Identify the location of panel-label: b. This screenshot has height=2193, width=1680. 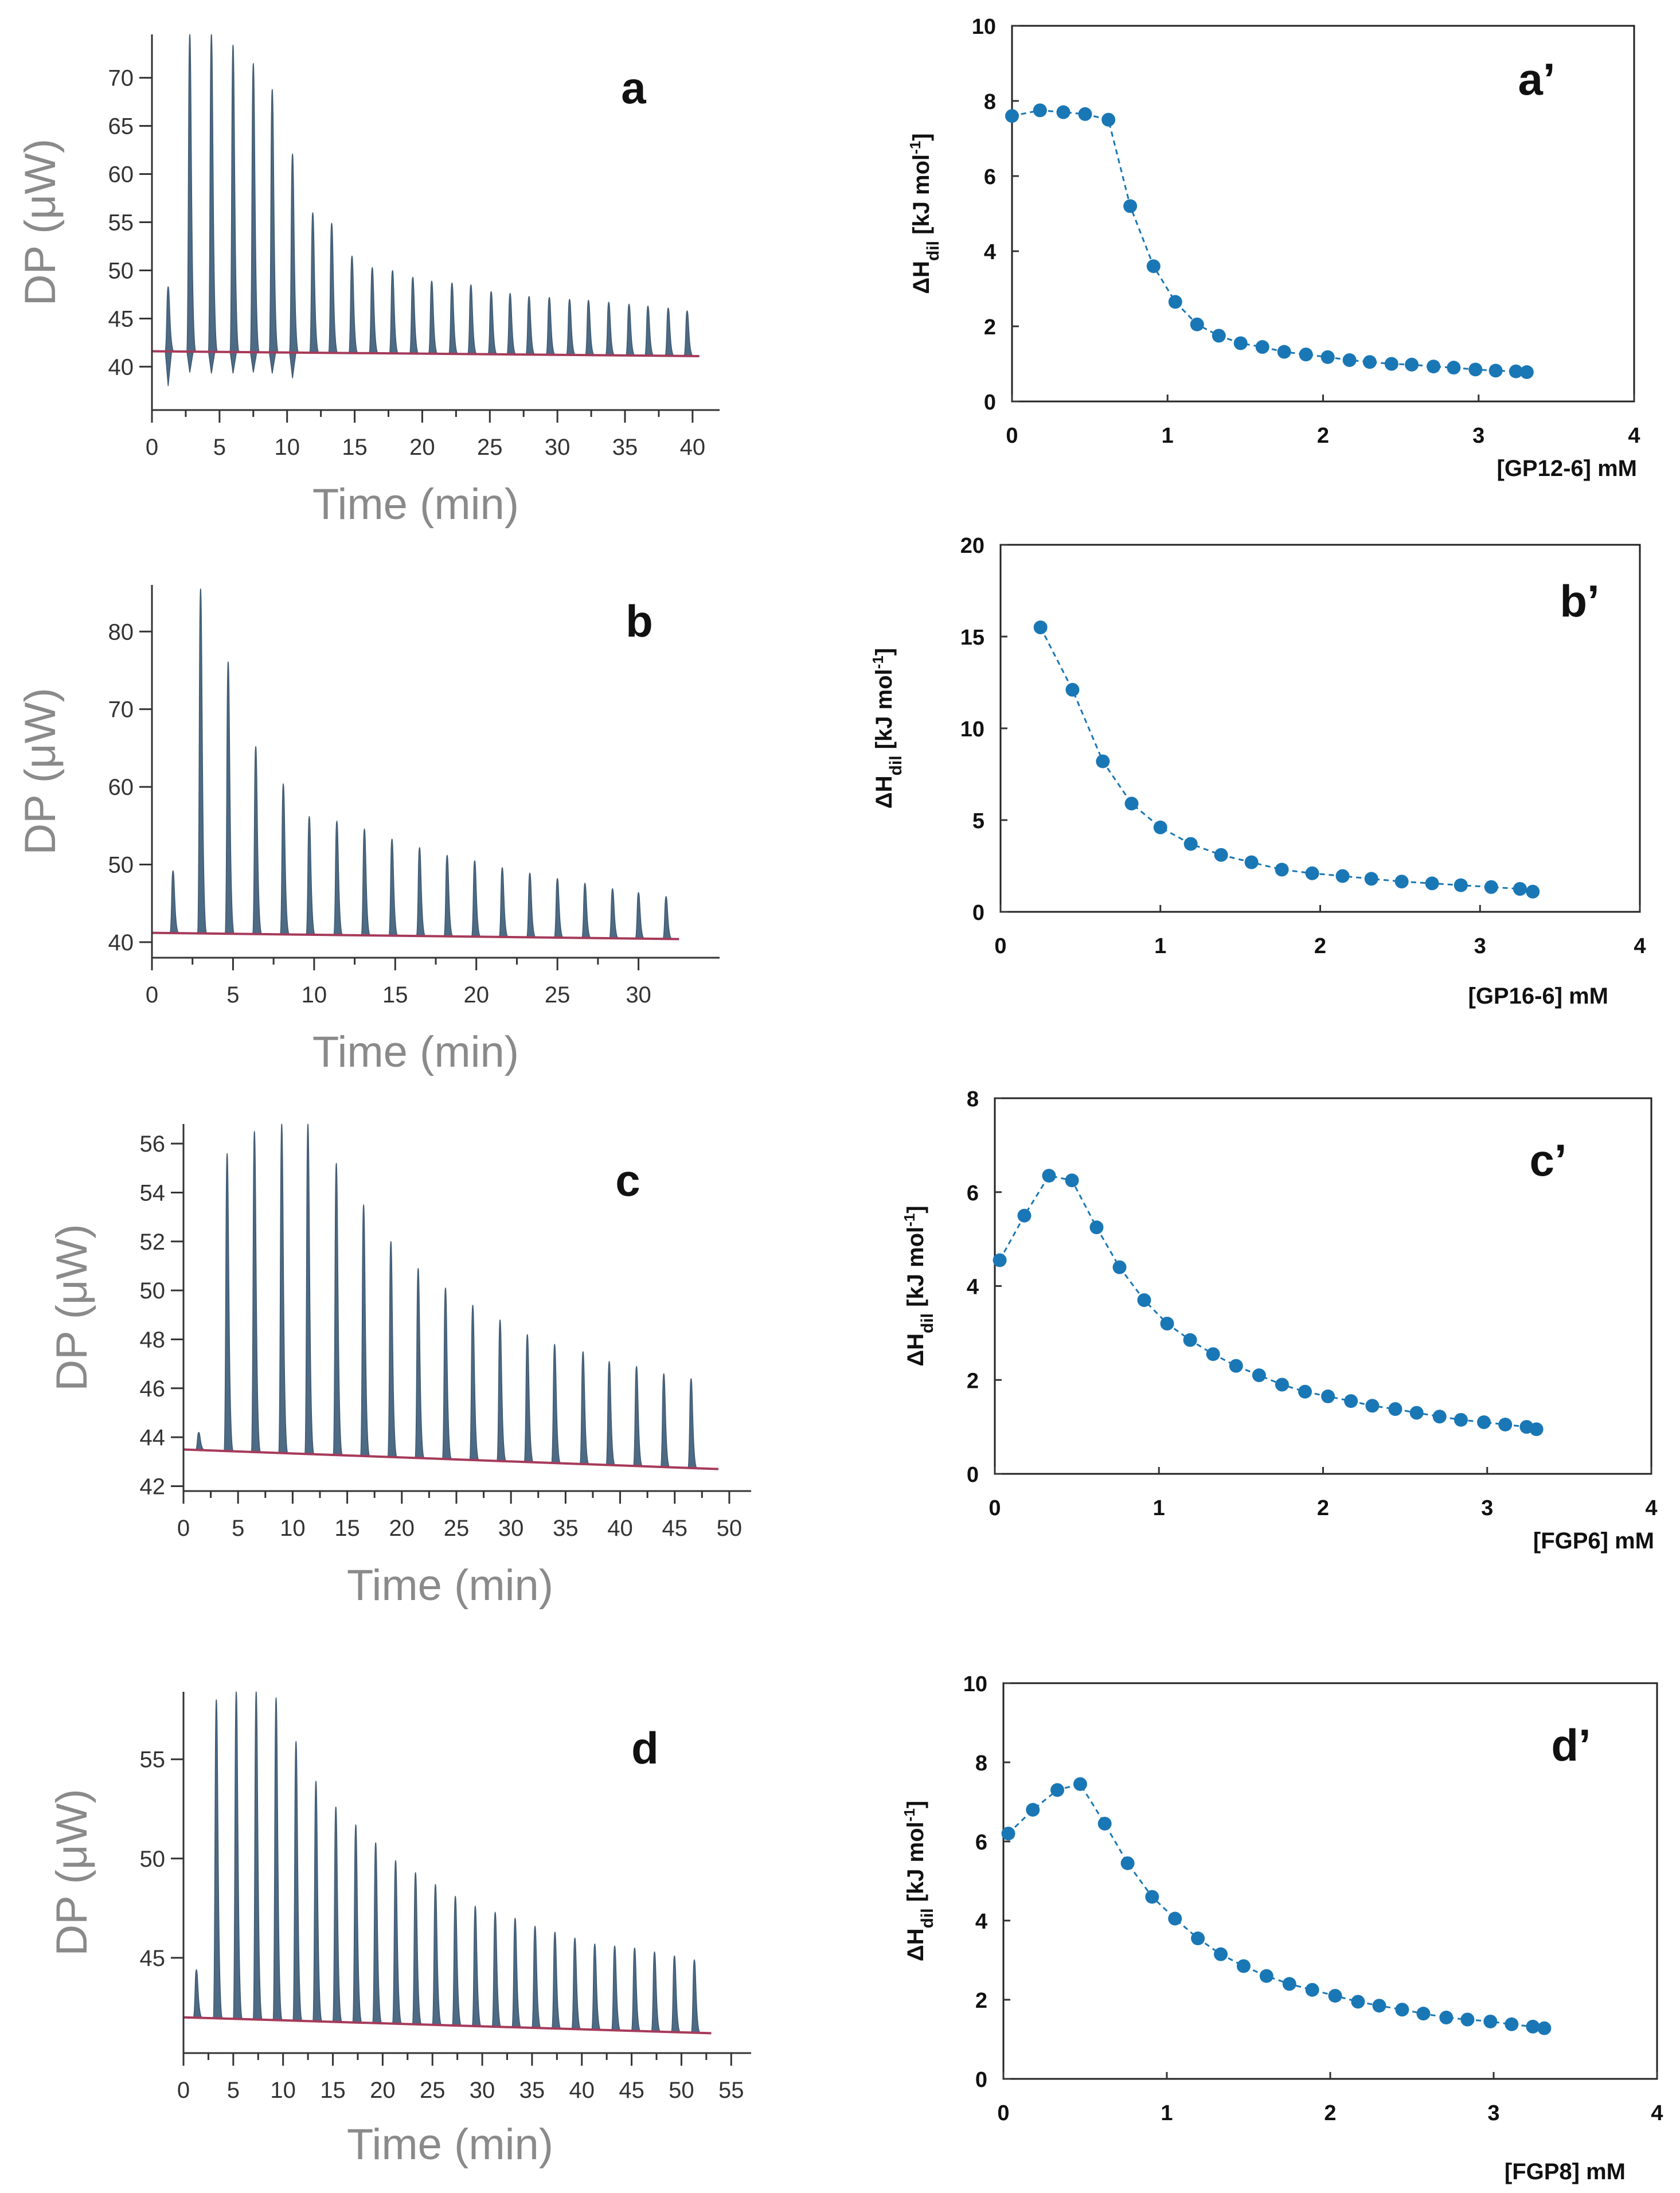
(639, 621).